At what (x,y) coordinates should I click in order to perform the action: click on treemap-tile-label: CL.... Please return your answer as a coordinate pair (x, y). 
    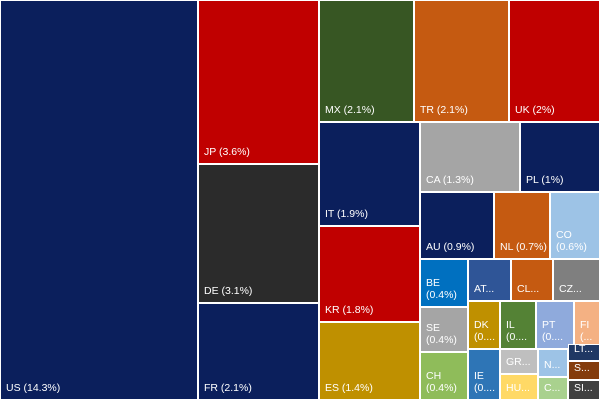
    Looking at the image, I should click on (528, 289).